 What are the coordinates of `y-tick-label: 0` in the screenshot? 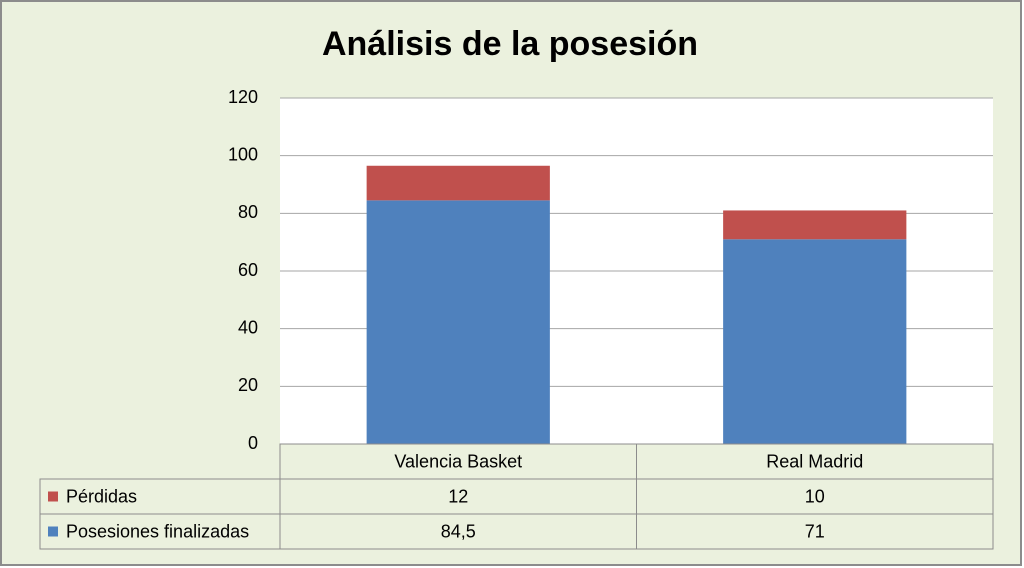 It's located at (253, 443).